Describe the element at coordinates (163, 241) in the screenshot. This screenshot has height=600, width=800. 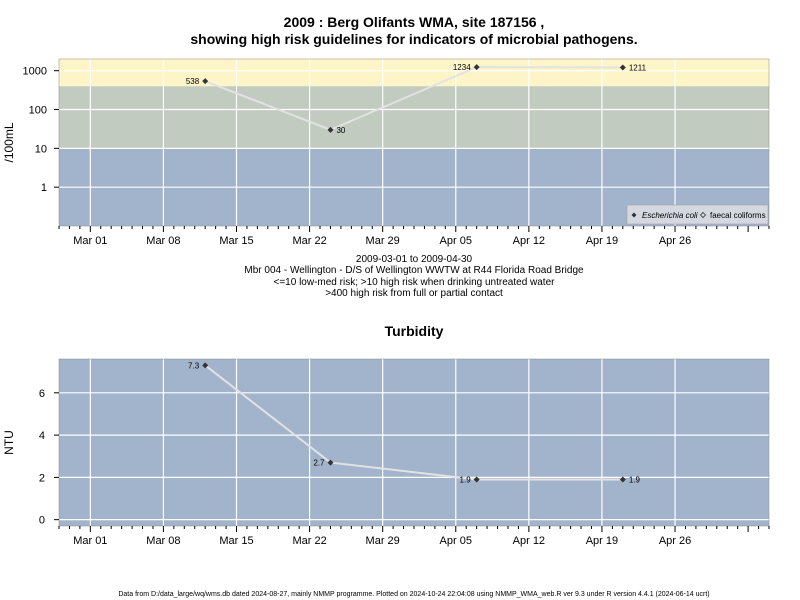
I see `chart1-x-tick-label: Mar 08` at that location.